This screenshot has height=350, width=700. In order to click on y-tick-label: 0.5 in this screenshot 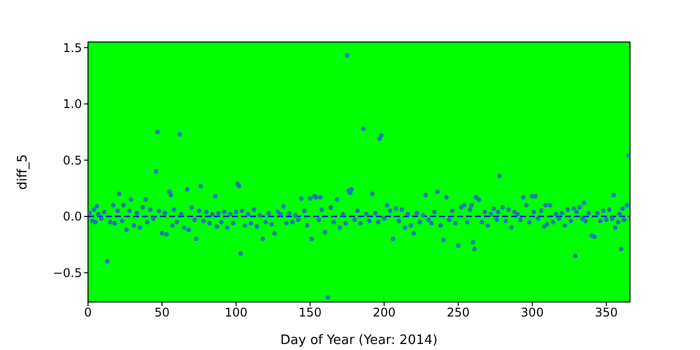, I will do `click(72, 160)`.